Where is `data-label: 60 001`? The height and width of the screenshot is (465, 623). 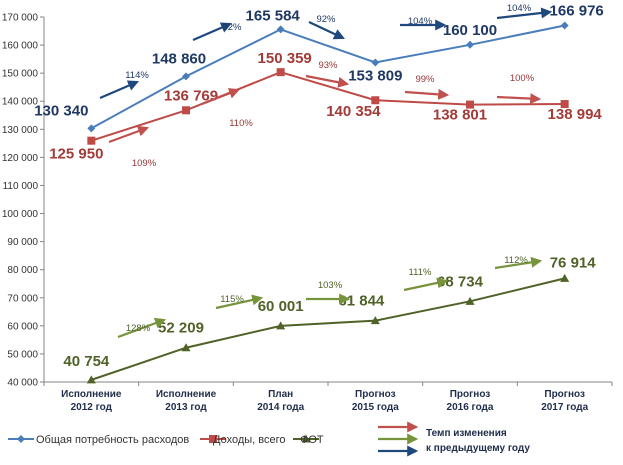
data-label: 60 001 is located at coordinates (281, 306).